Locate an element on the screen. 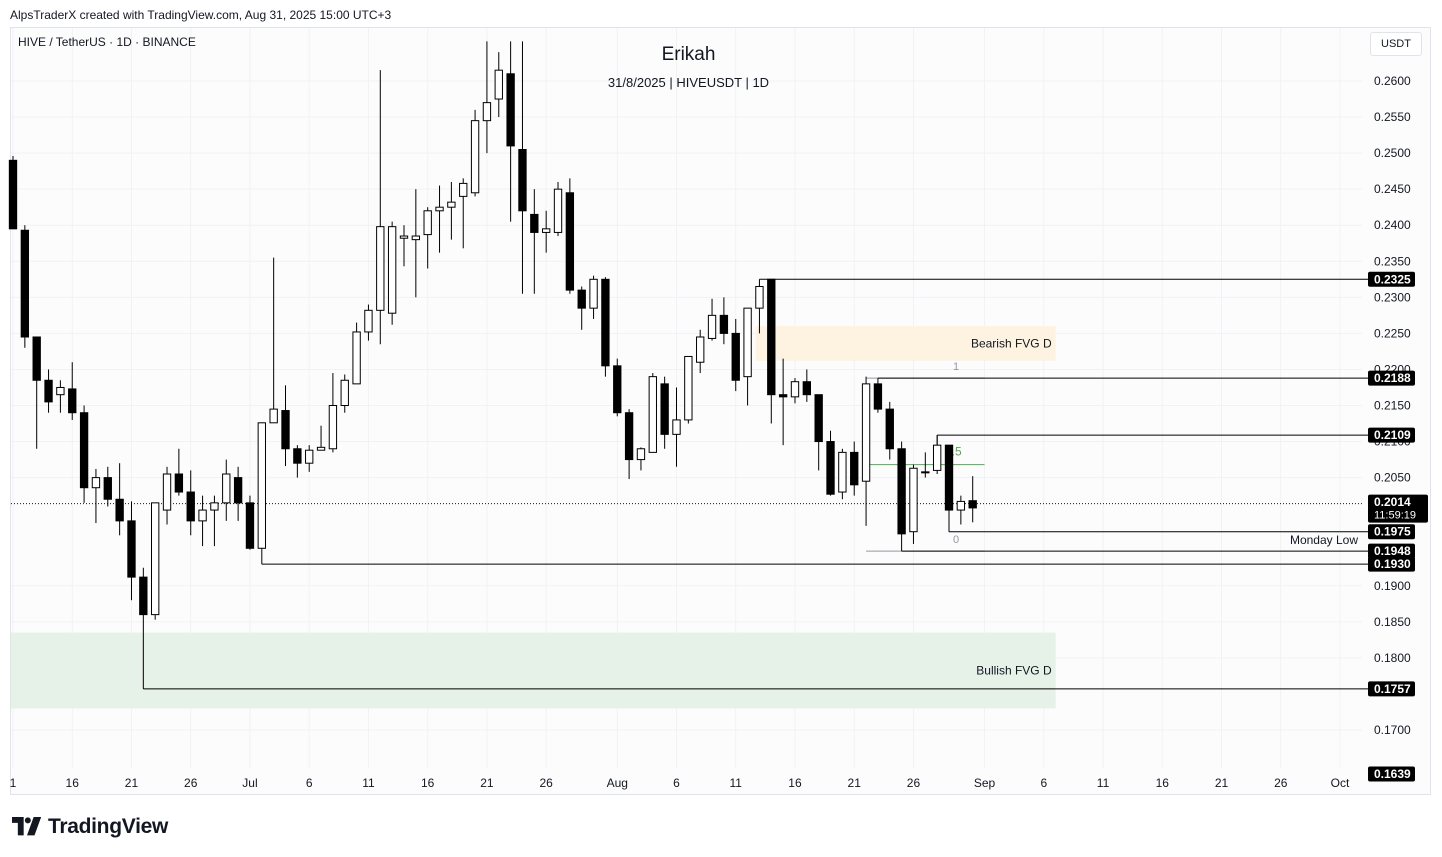 This screenshot has width=1442, height=857. price-label-0.1757: 0.1757 is located at coordinates (1392, 689).